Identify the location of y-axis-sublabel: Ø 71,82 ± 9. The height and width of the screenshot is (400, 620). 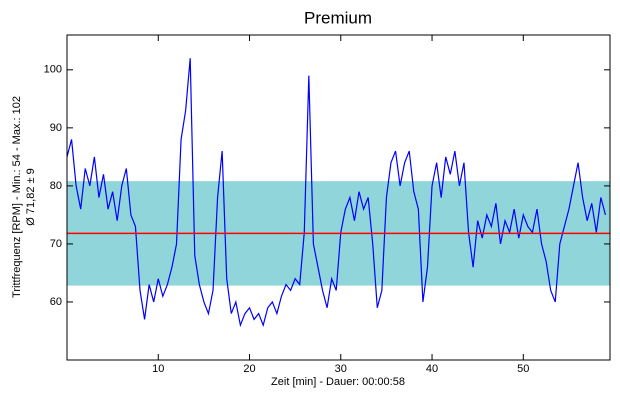
(31, 196).